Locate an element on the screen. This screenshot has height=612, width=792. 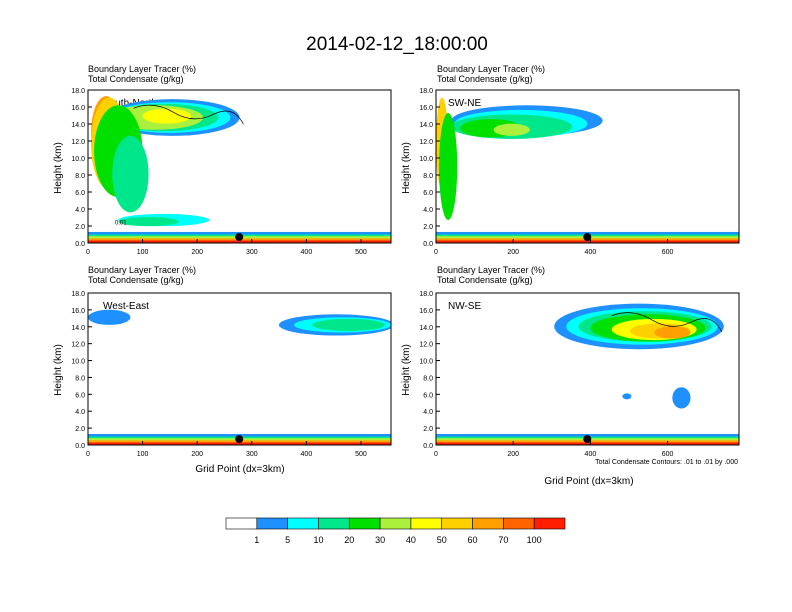
condensate-contour is located at coordinates (188, 114).